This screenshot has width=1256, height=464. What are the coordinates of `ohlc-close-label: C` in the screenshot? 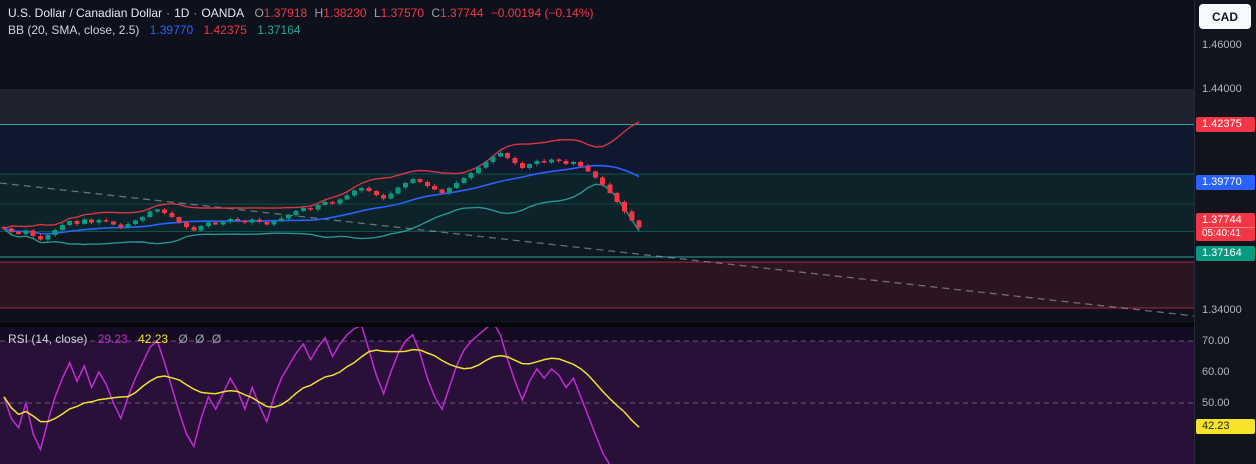 It's located at (436, 13).